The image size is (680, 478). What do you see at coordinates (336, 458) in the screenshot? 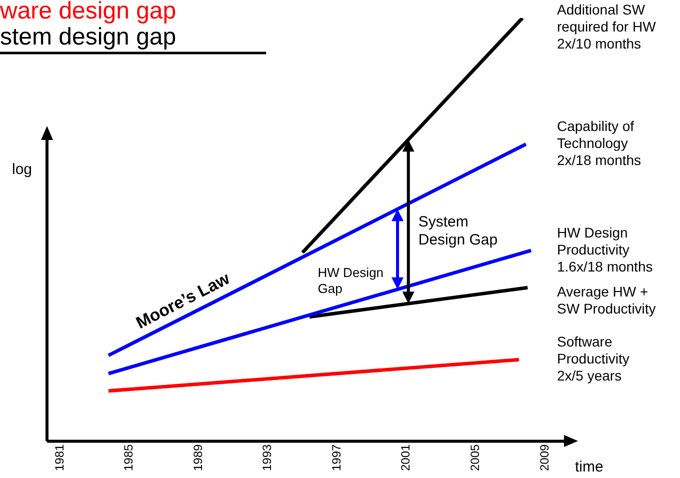
I see `x-tick-label: 1997` at bounding box center [336, 458].